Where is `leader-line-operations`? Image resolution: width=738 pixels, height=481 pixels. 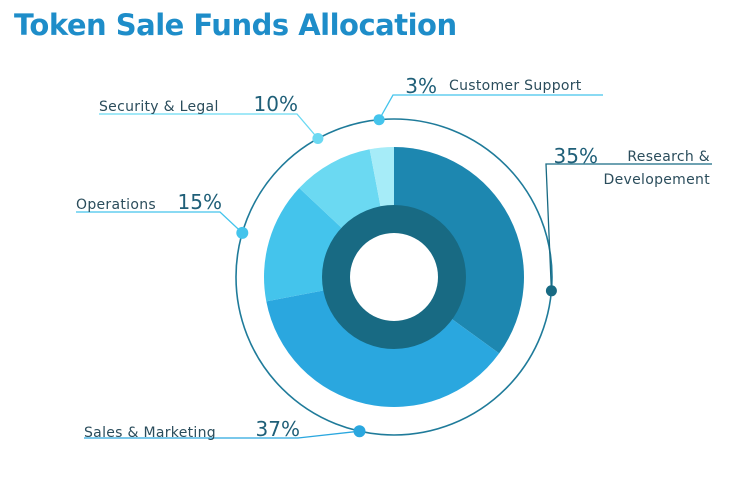 leader-line-operations is located at coordinates (159, 222).